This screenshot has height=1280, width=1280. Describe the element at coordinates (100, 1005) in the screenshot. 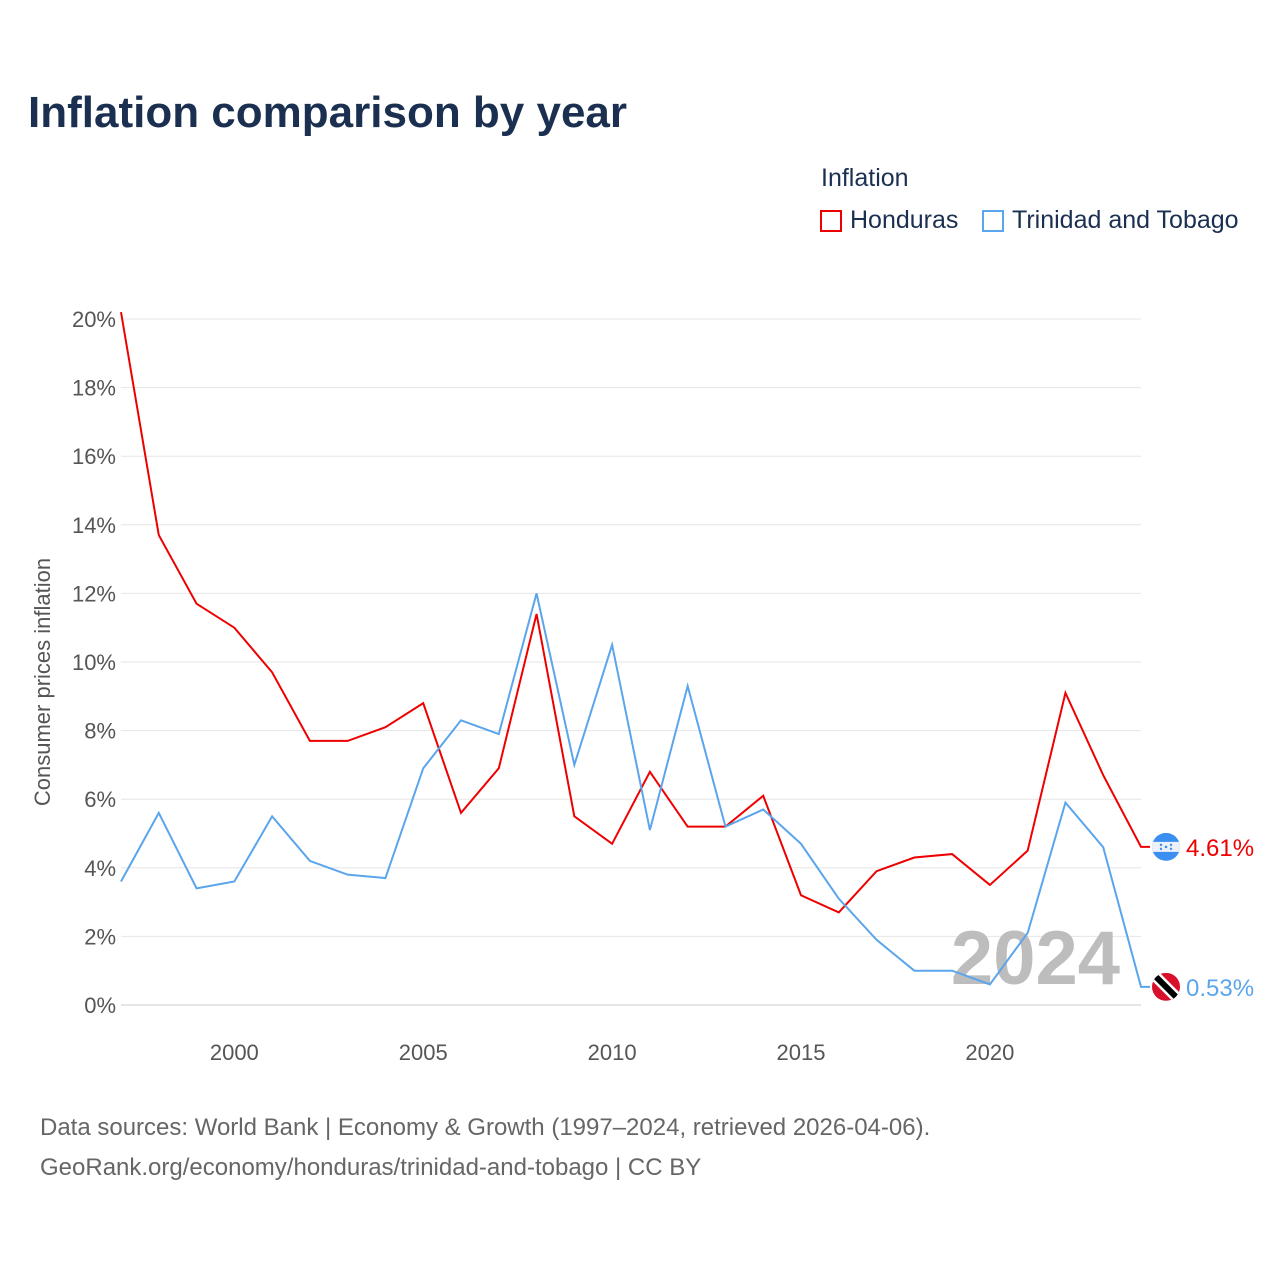

I see `y-tick-label: 0%` at that location.